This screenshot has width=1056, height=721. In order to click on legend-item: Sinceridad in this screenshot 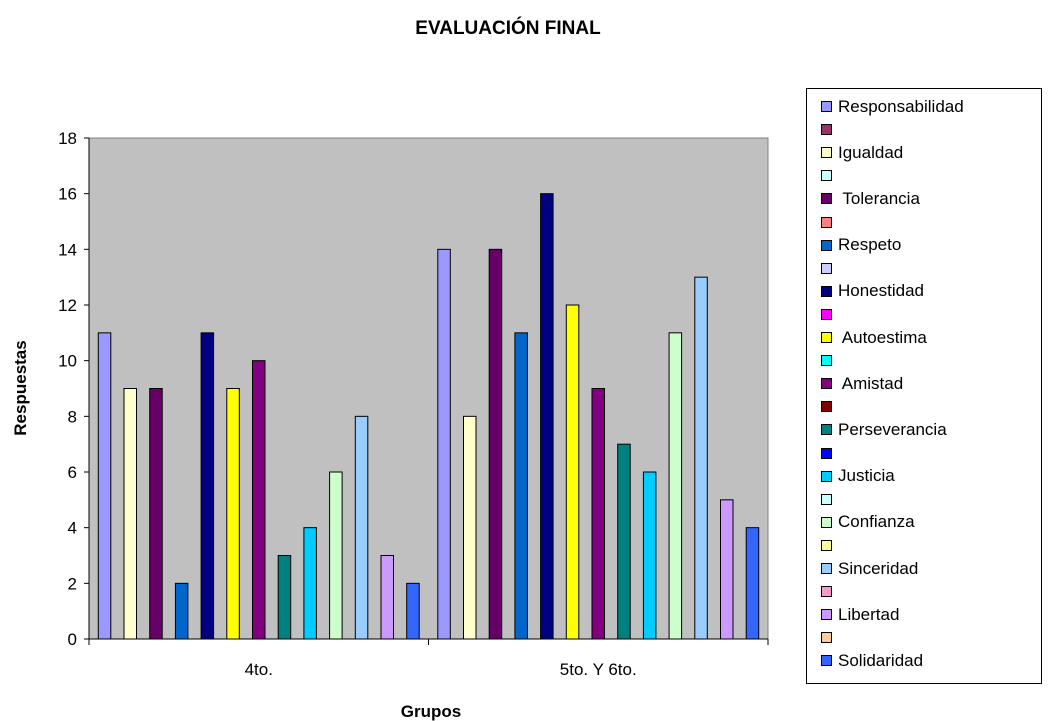, I will do `click(869, 568)`.